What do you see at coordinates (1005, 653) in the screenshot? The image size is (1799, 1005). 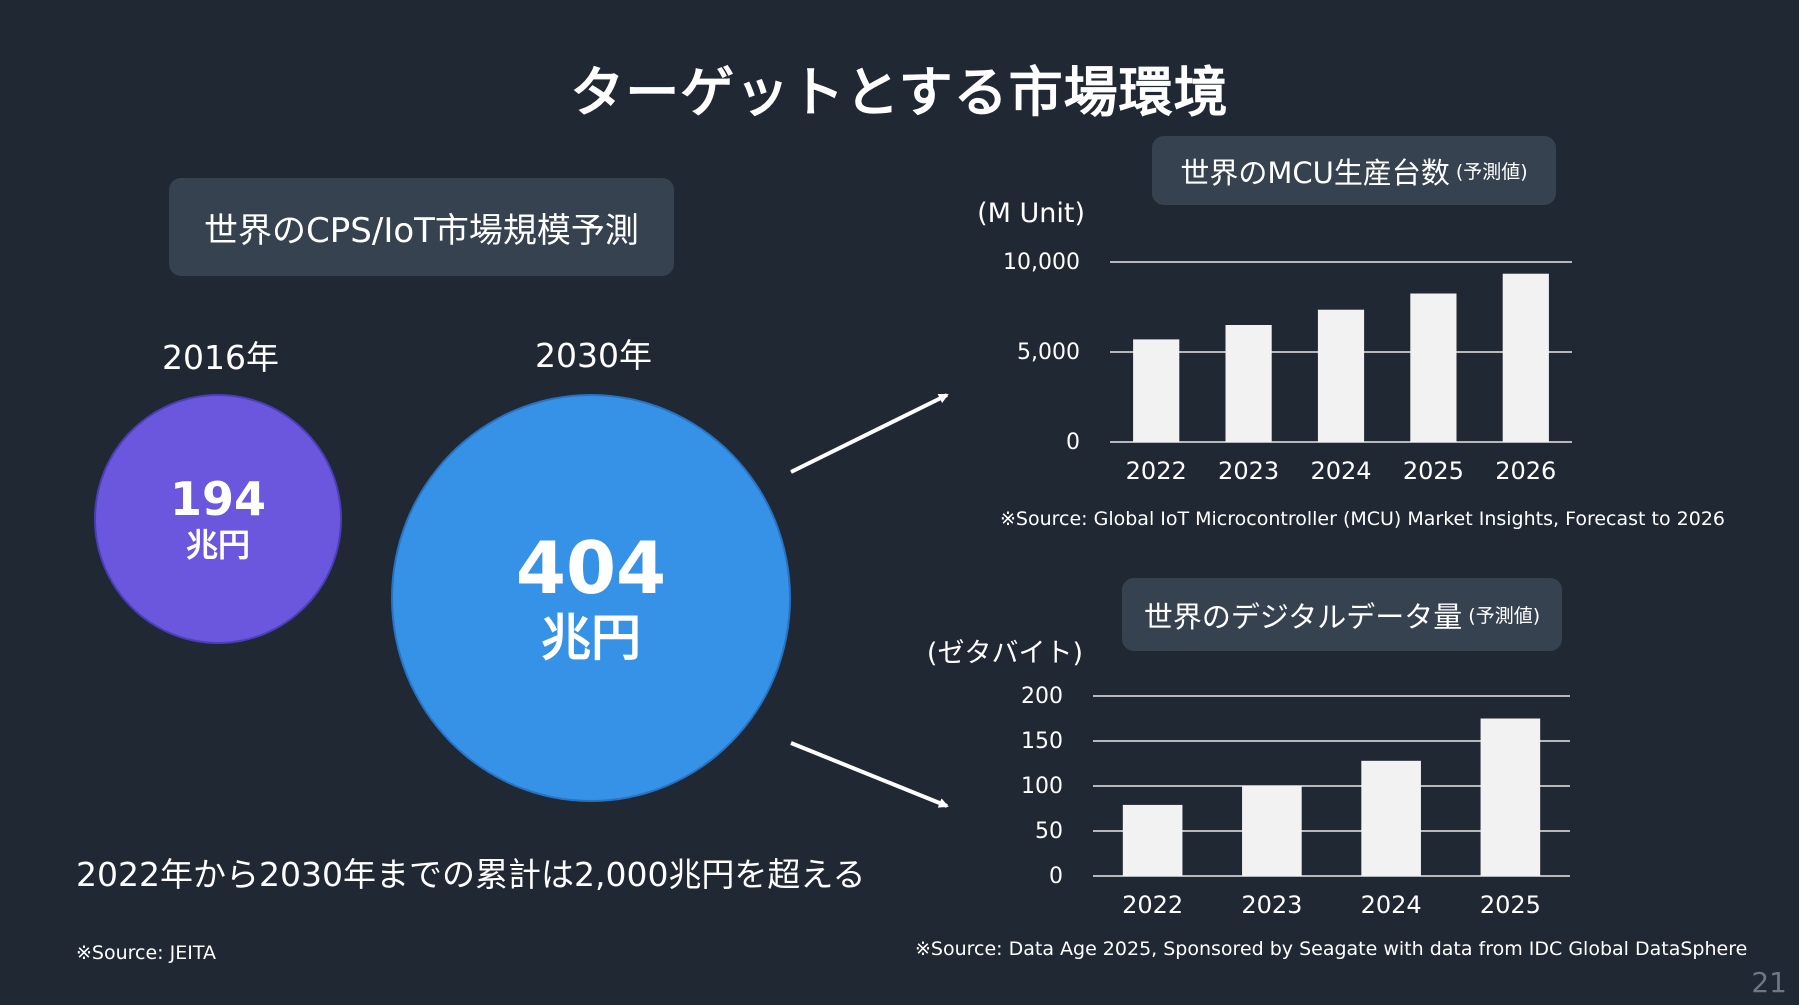 I see `data-y-axis-label: (ゼタバイト)` at bounding box center [1005, 653].